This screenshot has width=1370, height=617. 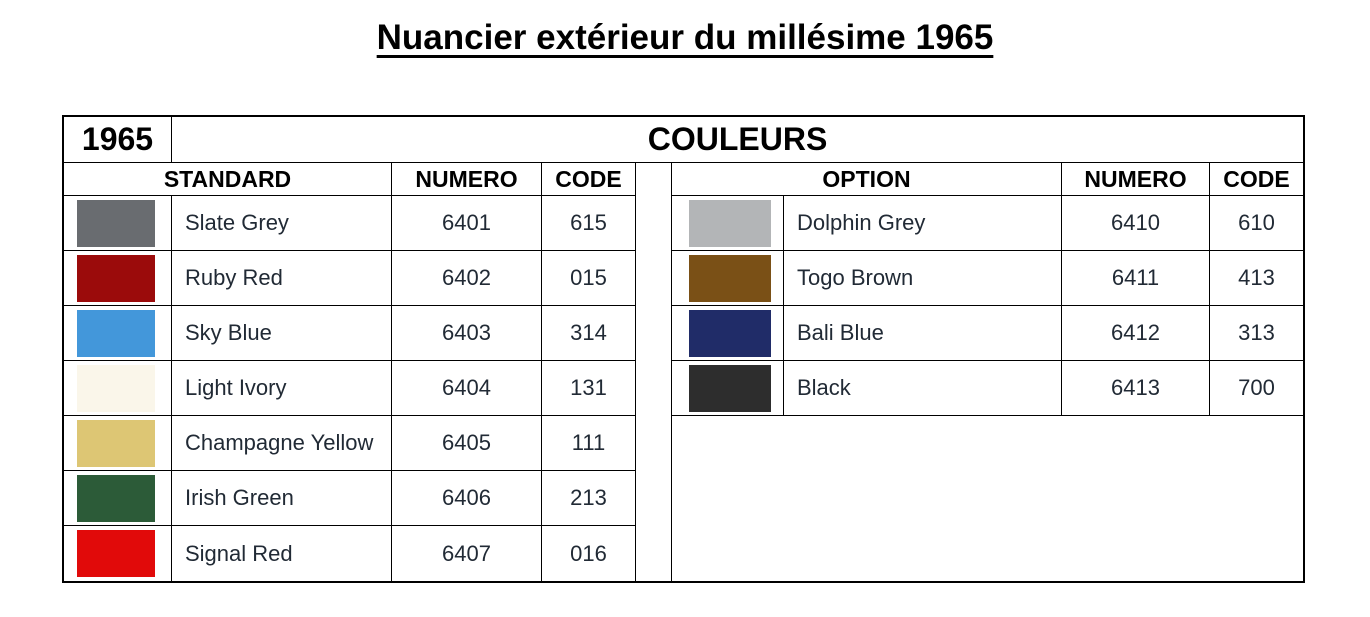 What do you see at coordinates (467, 179) in the screenshot?
I see `header-numero-left: NUMERO` at bounding box center [467, 179].